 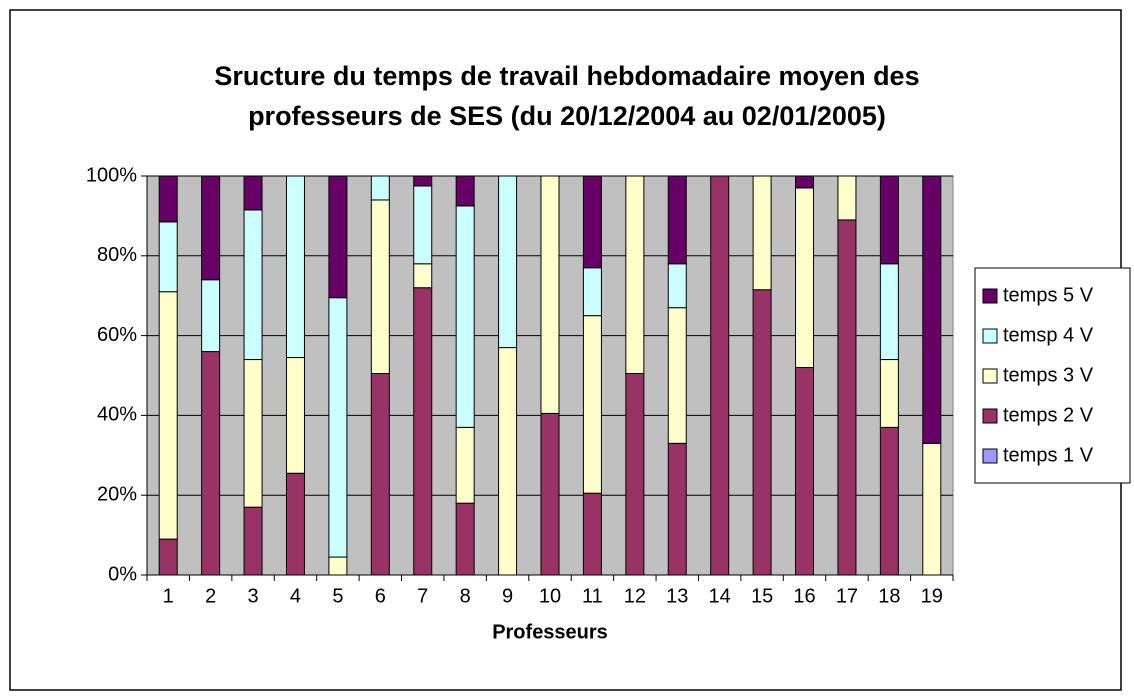 I want to click on x-axis-title: Professeurs, so click(x=550, y=632).